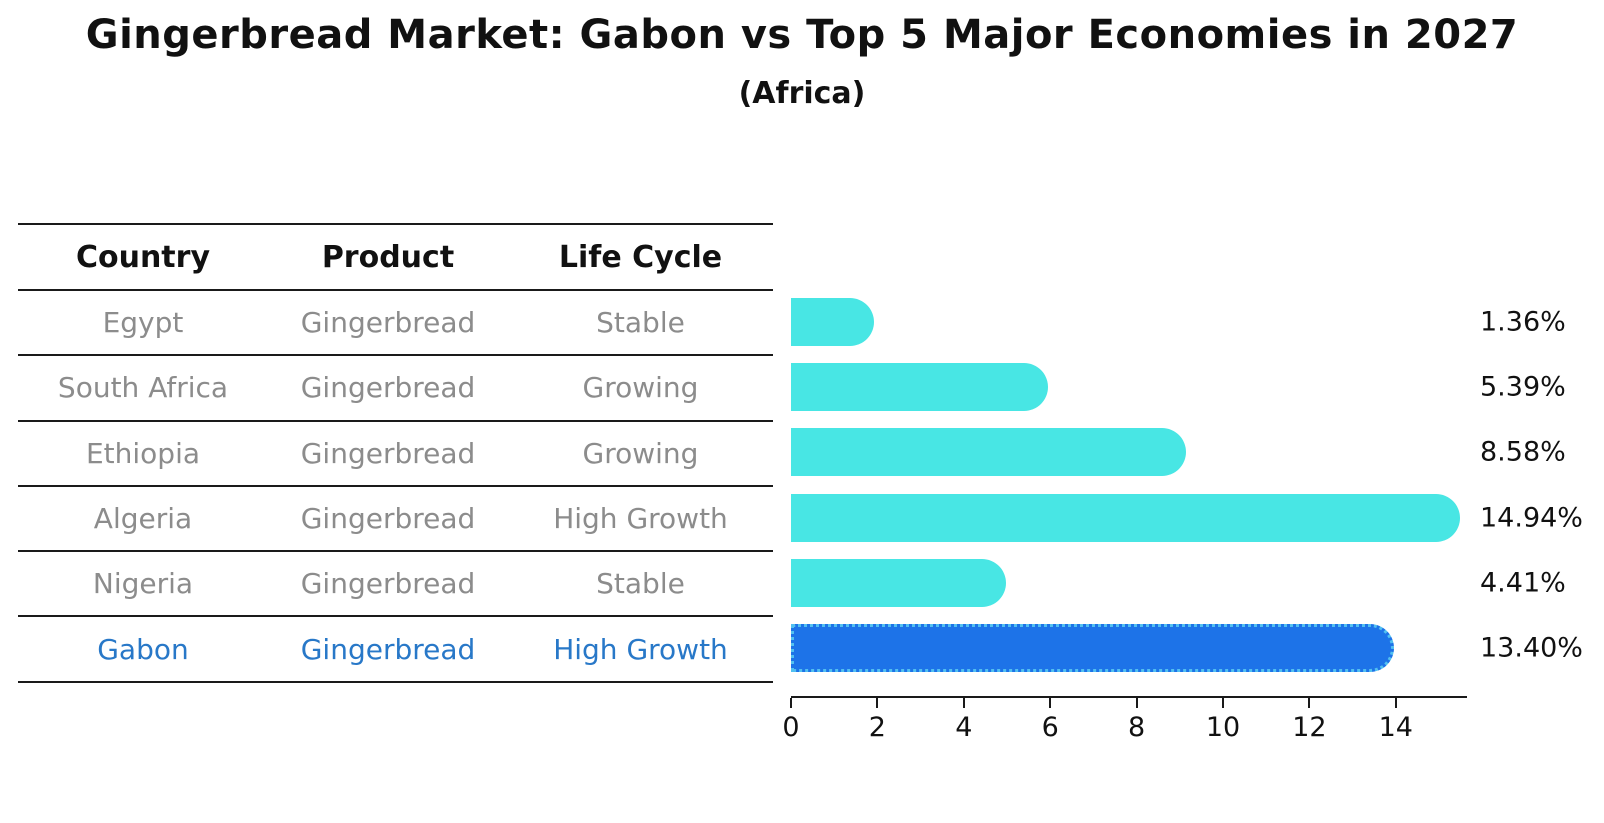 The width and height of the screenshot is (1604, 823). What do you see at coordinates (1092, 648) in the screenshot?
I see `bar-gabon-highlight` at bounding box center [1092, 648].